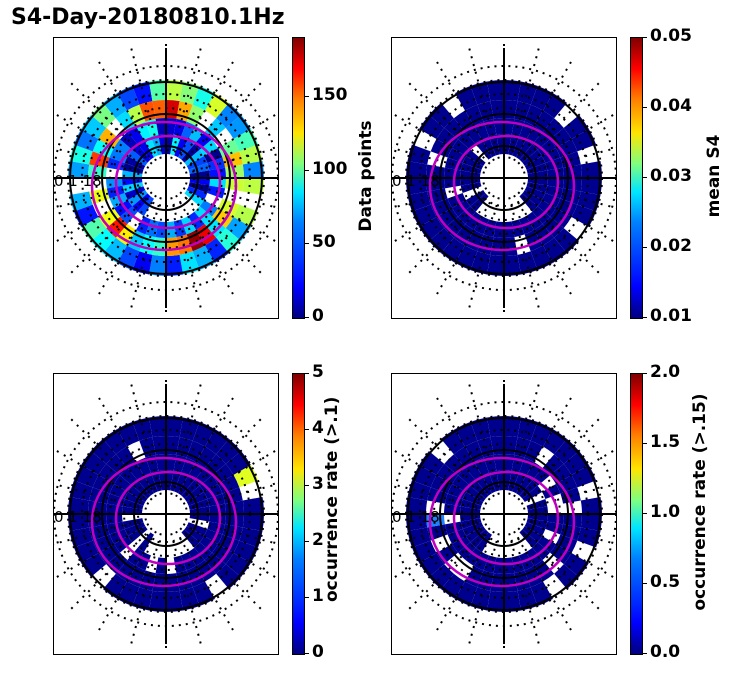  I want to click on colorbar-tick-label: 0.04, so click(671, 106).